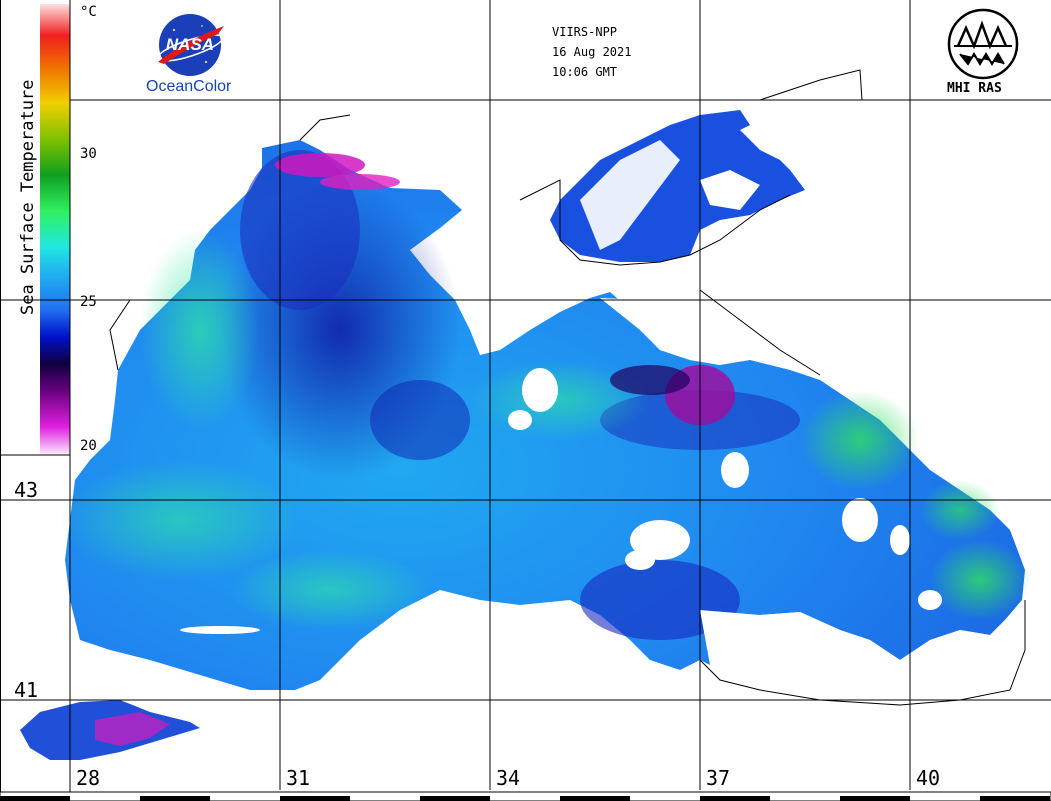  I want to click on colorbar-unit: °C, so click(88, 12).